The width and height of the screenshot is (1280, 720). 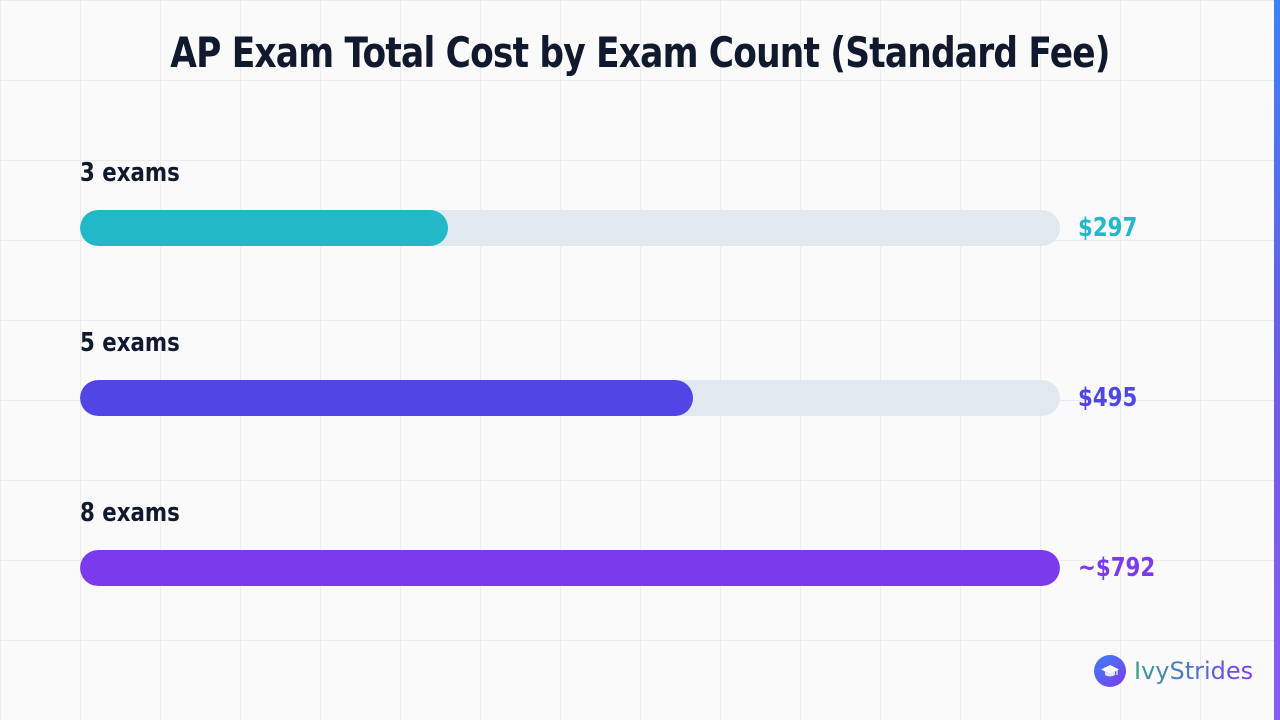 What do you see at coordinates (1194, 671) in the screenshot?
I see `brand-name: IvyStrides` at bounding box center [1194, 671].